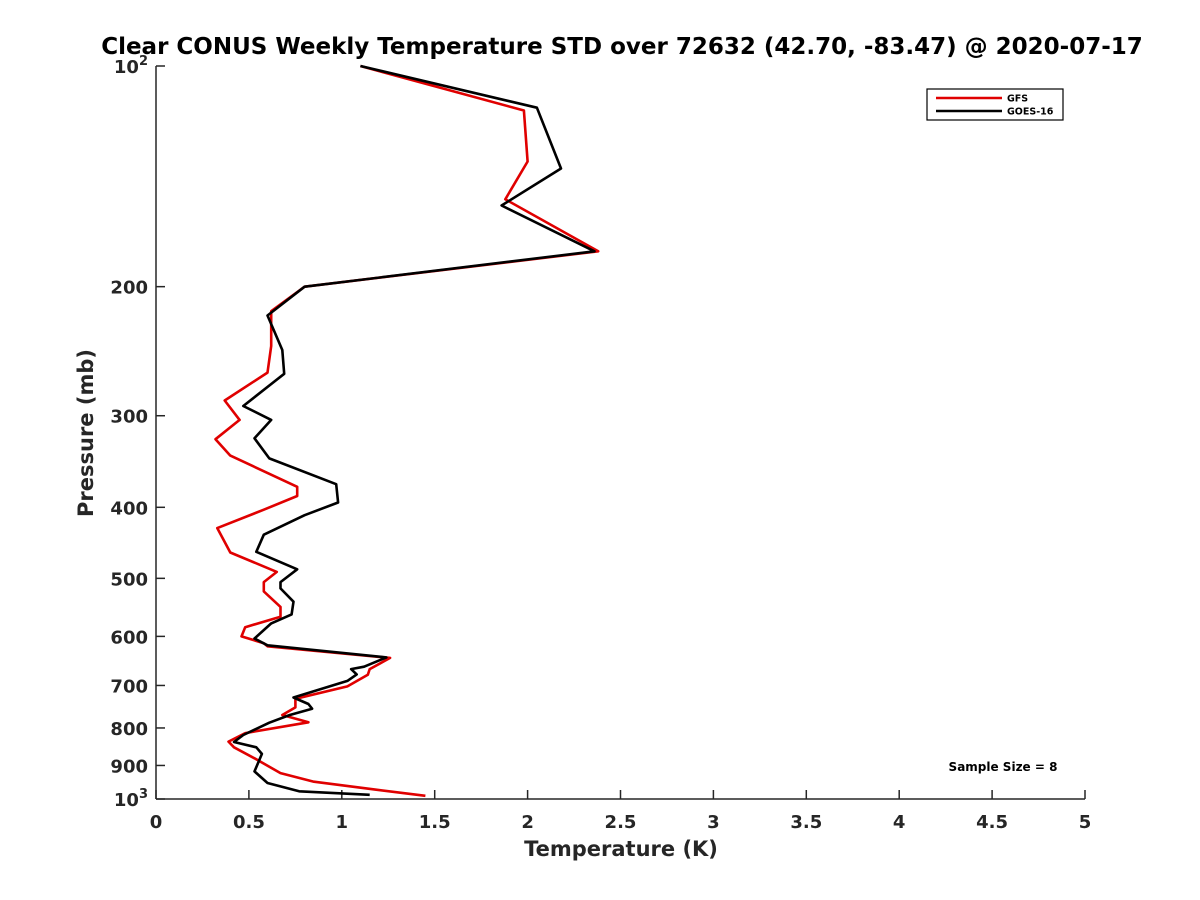 The height and width of the screenshot is (900, 1200). I want to click on y-tick-label: 800, so click(129, 729).